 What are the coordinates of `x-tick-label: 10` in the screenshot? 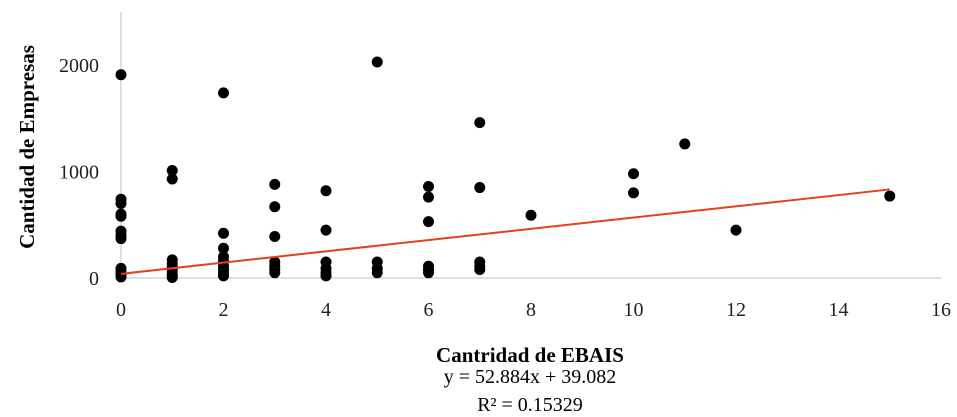 It's located at (634, 310).